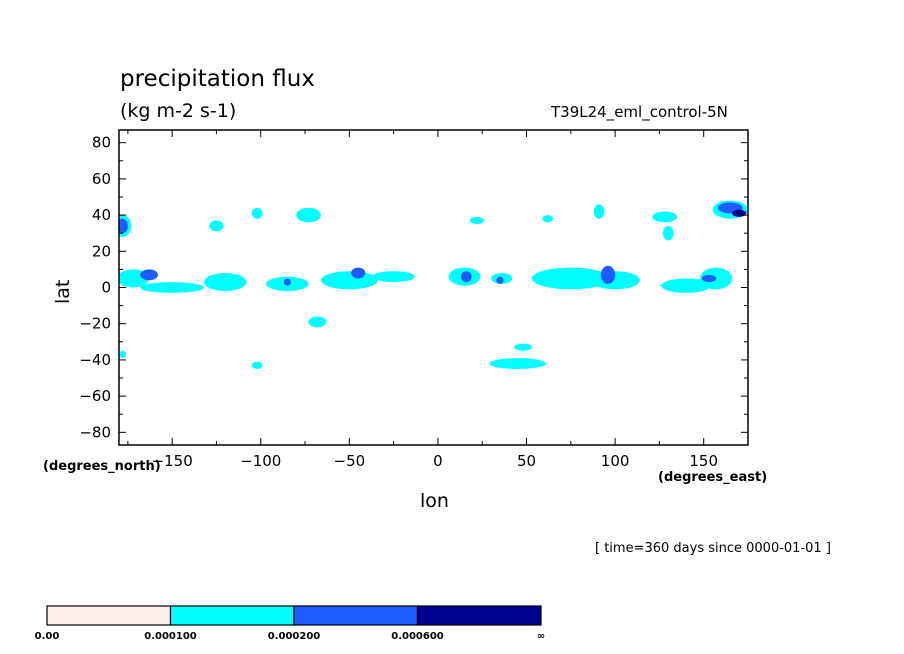 This screenshot has width=904, height=654. What do you see at coordinates (47, 636) in the screenshot?
I see `colorbar-label: 0.00` at bounding box center [47, 636].